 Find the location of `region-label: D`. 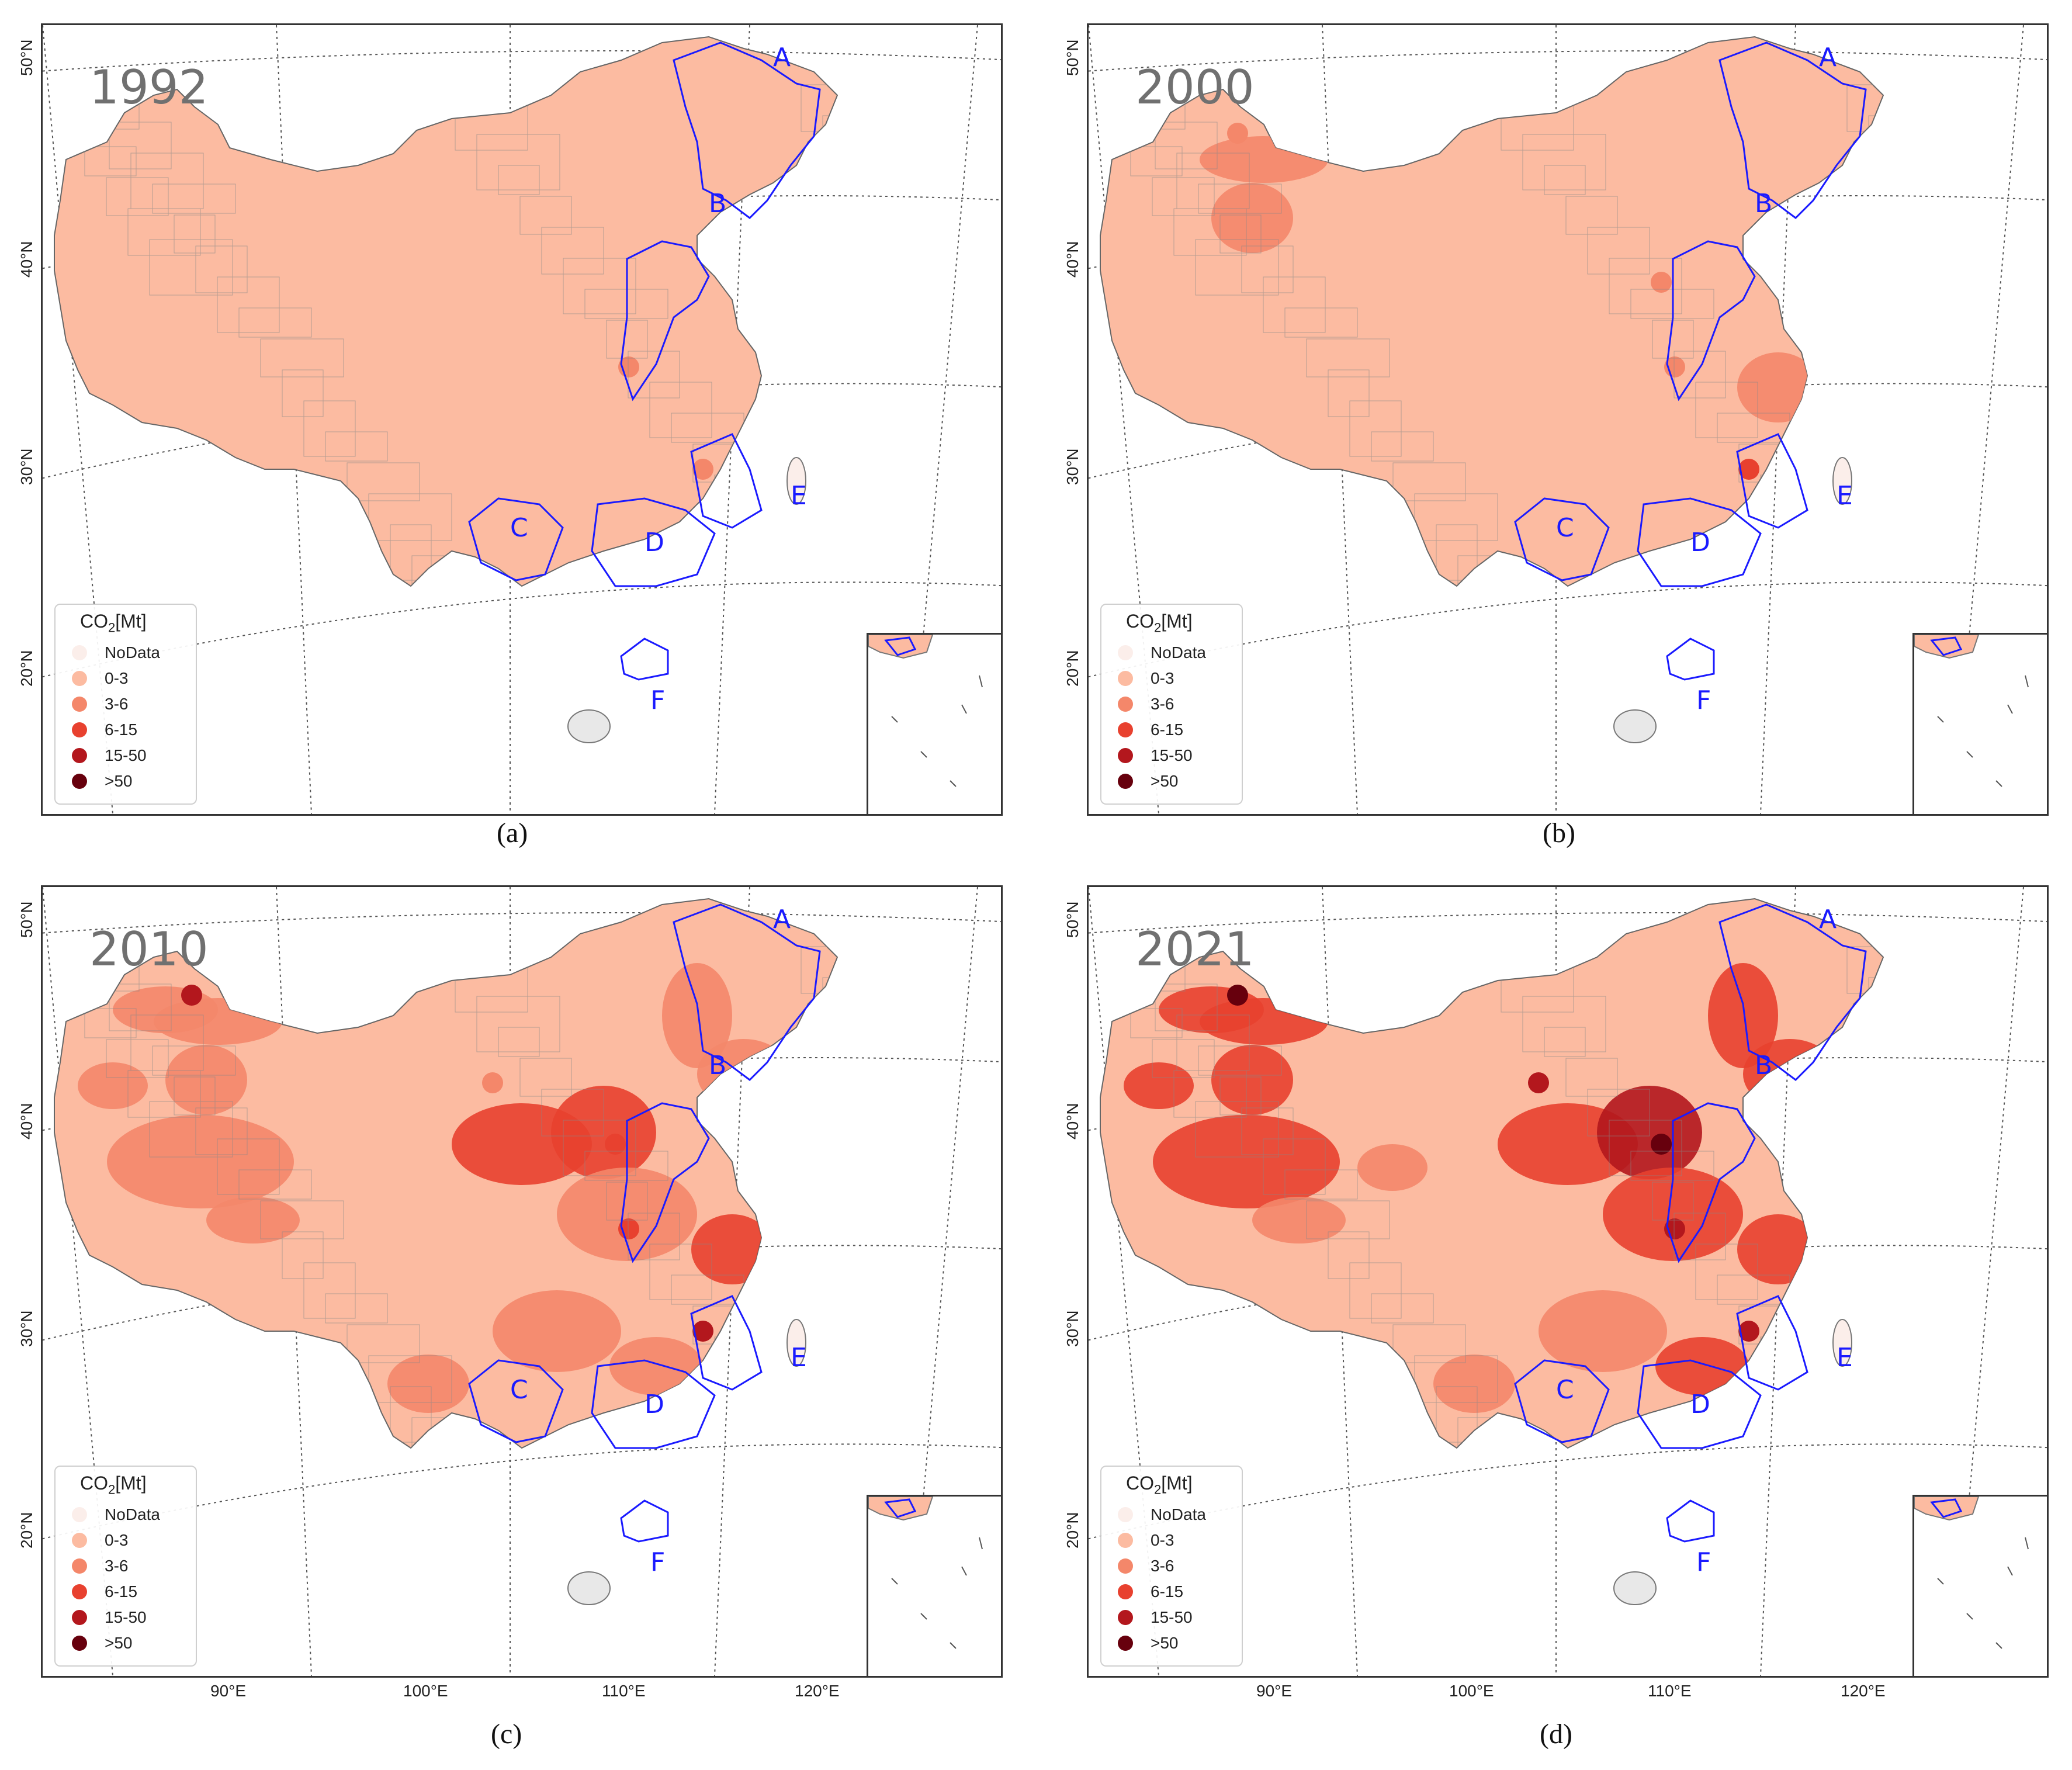

region-label: D is located at coordinates (1700, 1404).